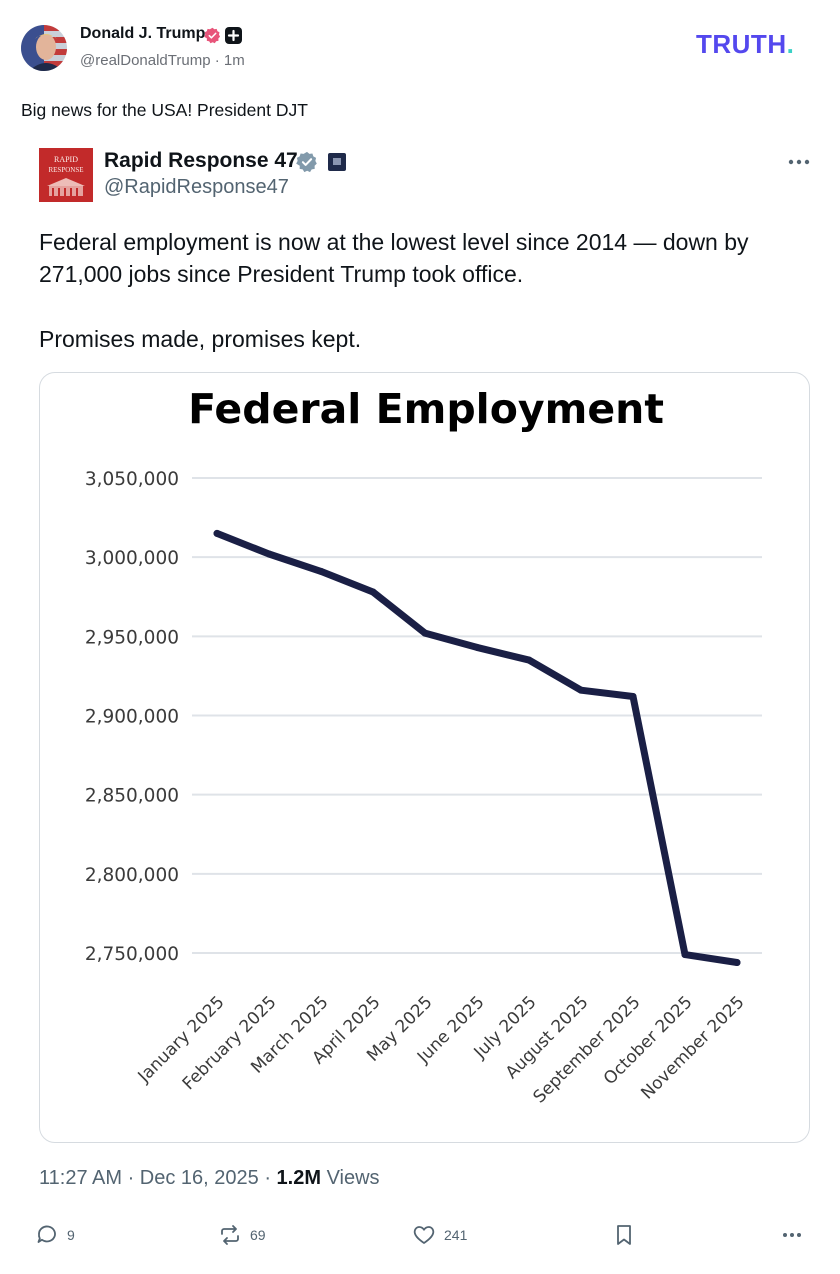 The height and width of the screenshot is (1274, 840). I want to click on plus-badge-icon, so click(233, 35).